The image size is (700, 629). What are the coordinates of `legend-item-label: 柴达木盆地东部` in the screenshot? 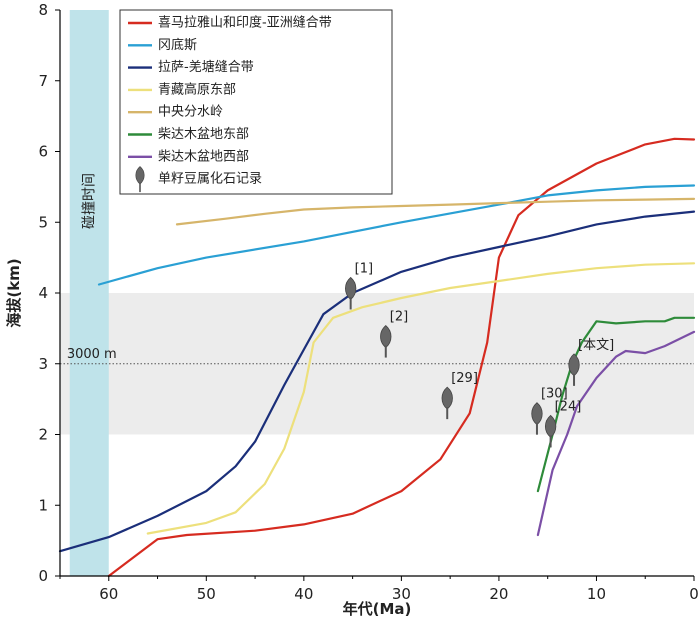 It's located at (203, 134).